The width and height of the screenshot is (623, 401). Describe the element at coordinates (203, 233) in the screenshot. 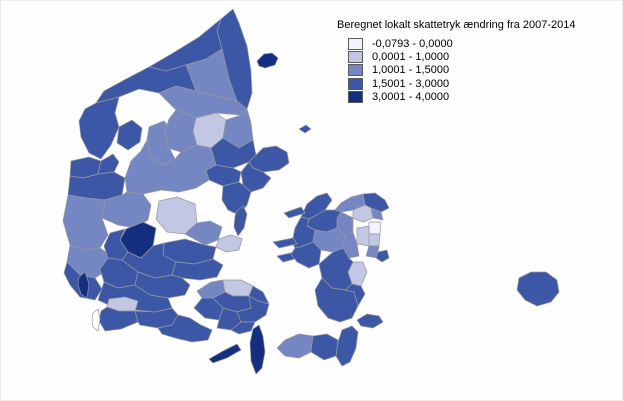

I see `map-region-skanderborg` at that location.